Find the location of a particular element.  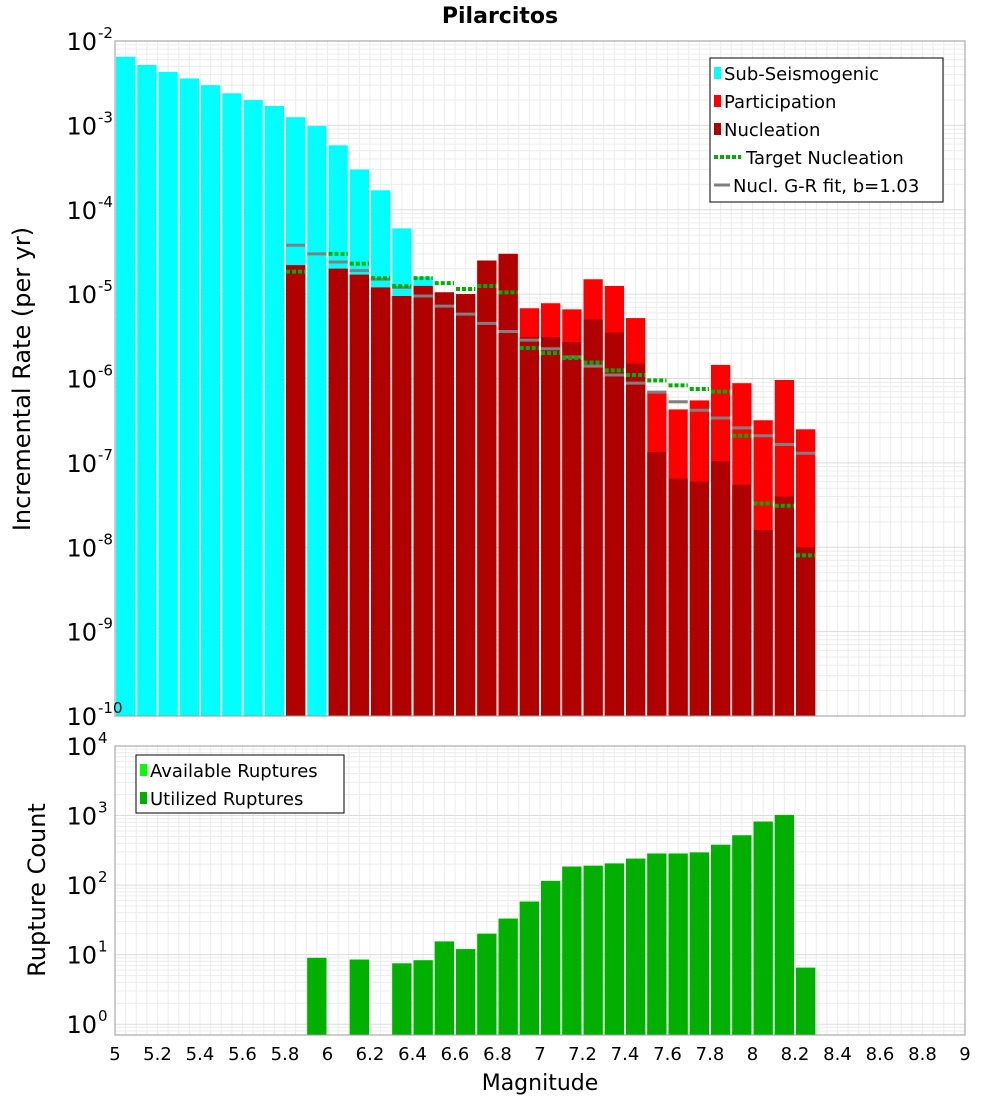

x-tick-label: 5.8 is located at coordinates (285, 1054).